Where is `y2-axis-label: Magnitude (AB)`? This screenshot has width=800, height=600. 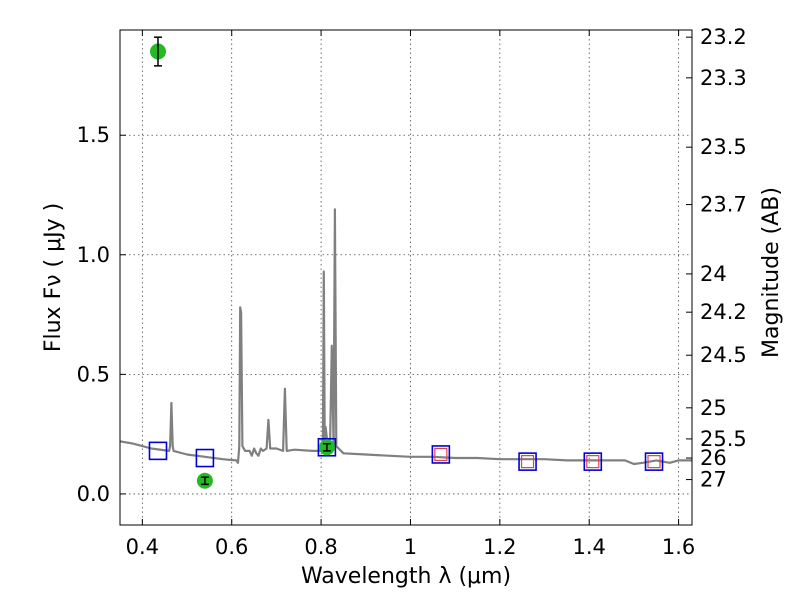 y2-axis-label: Magnitude (AB) is located at coordinates (771, 272).